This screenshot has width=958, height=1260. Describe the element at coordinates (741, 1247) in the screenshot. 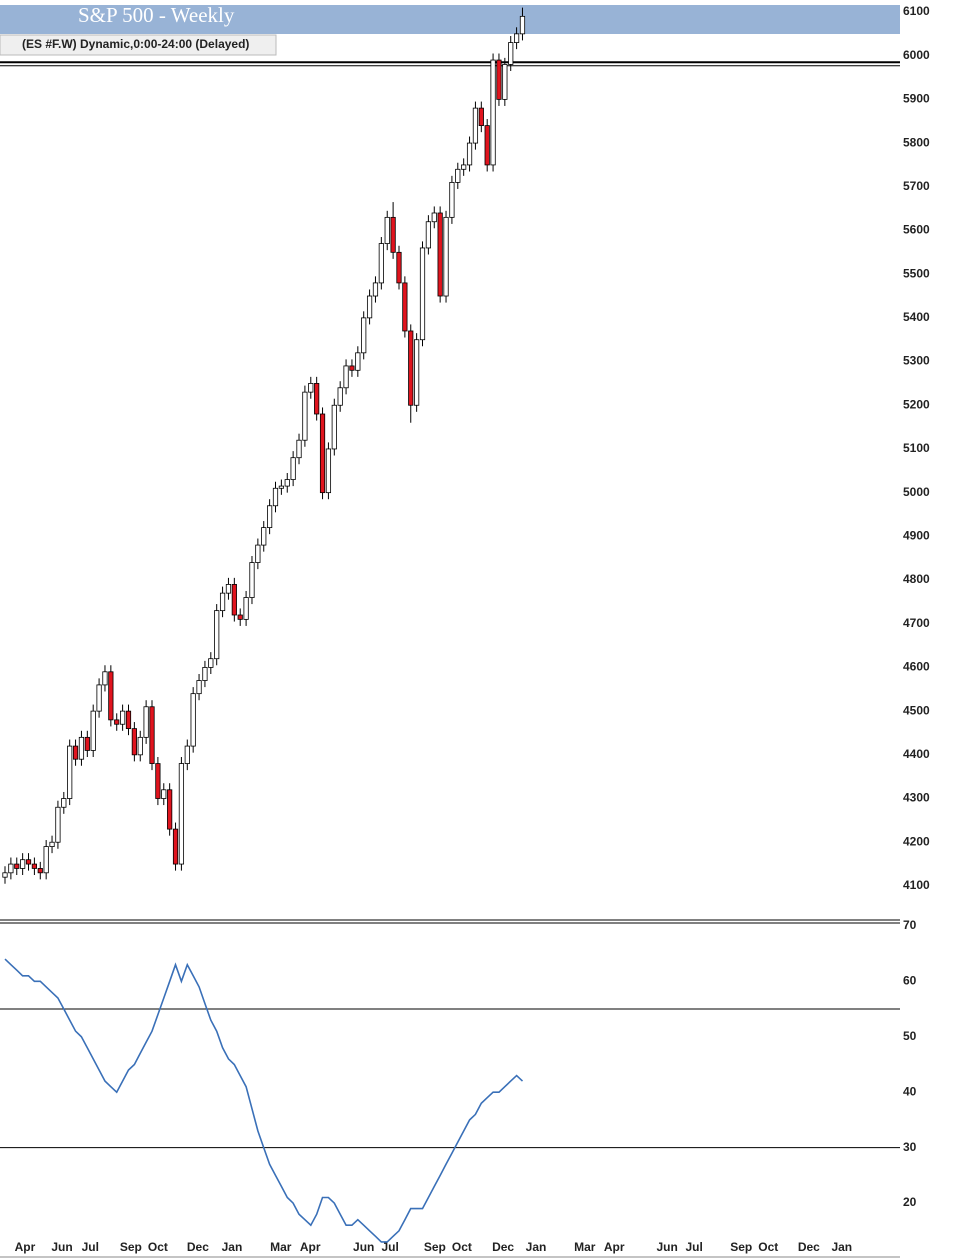

I see `x-tick-label: Sep` at that location.